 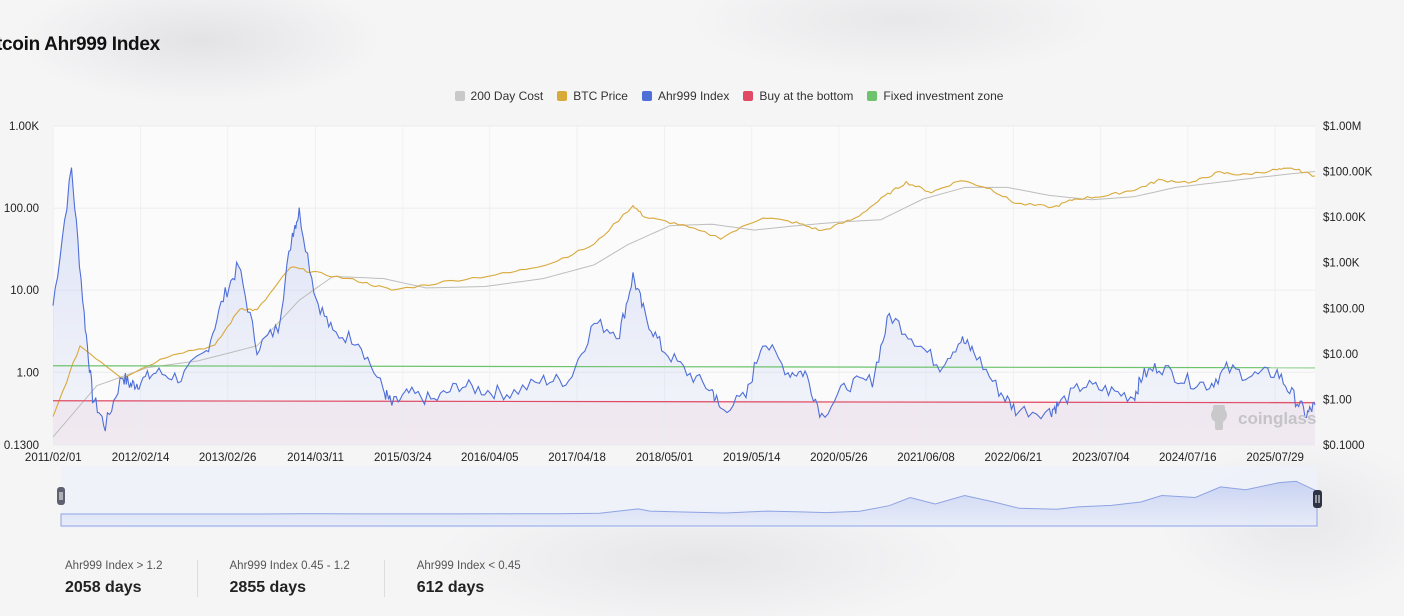 I want to click on y-right-tick-label: $100.00, so click(x=1344, y=309).